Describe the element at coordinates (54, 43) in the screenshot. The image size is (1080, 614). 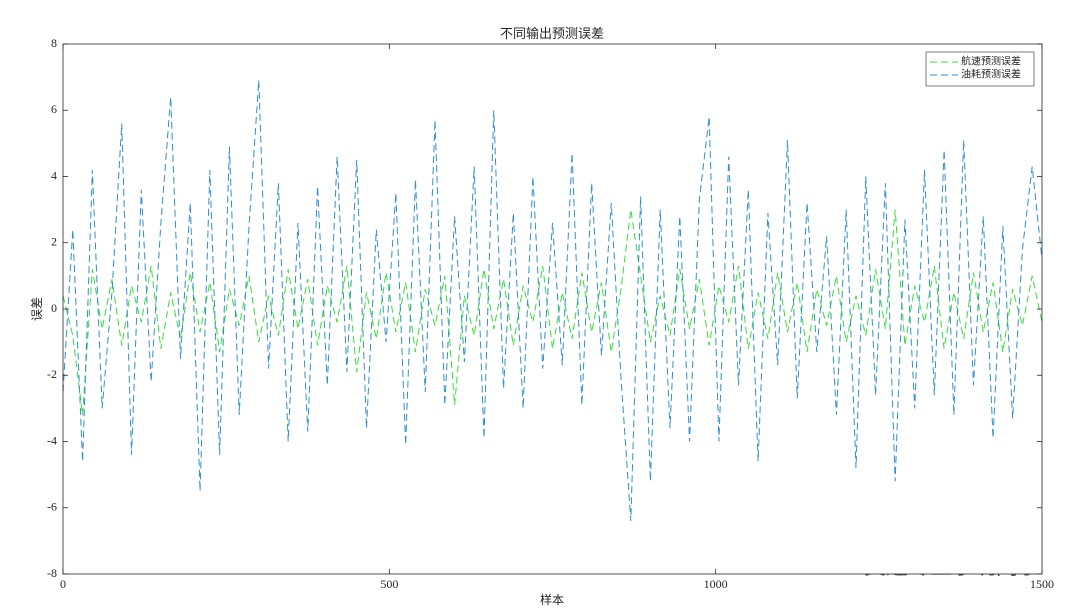
I see `y-tick-label: 8` at that location.